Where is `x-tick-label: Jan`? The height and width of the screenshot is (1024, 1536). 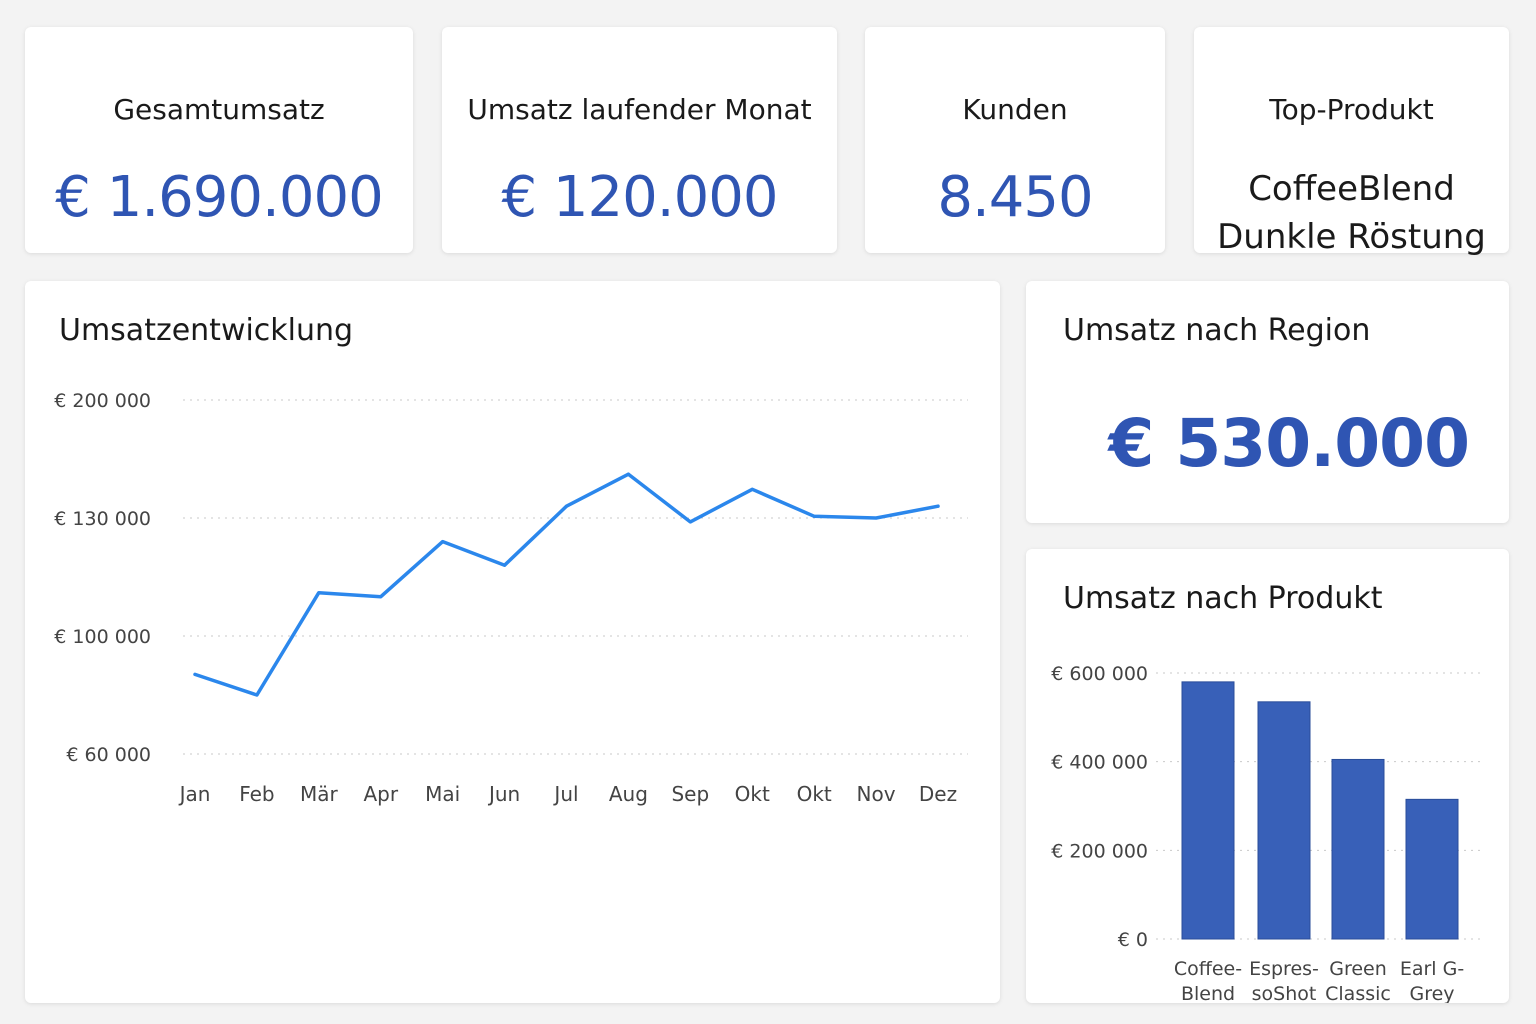 x-tick-label: Jan is located at coordinates (194, 794).